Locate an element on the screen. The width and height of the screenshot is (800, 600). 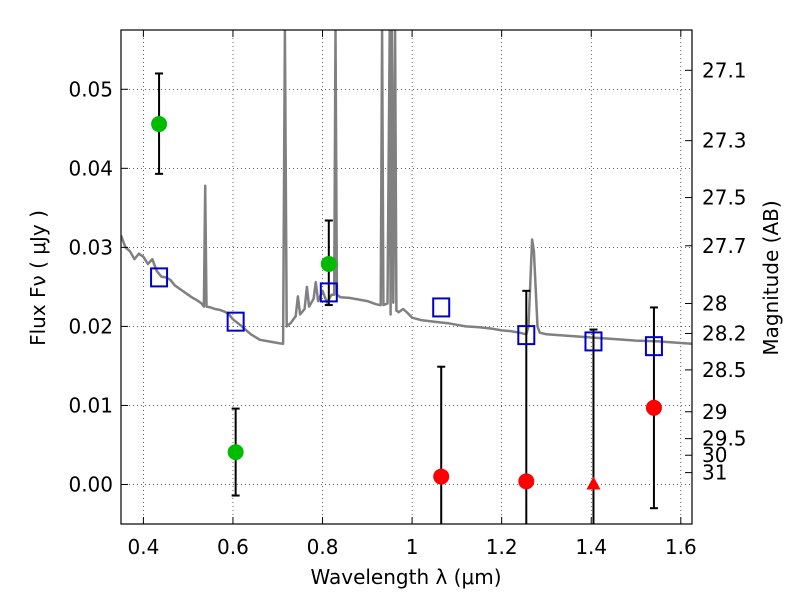
right-tick-label: 28 is located at coordinates (714, 303).